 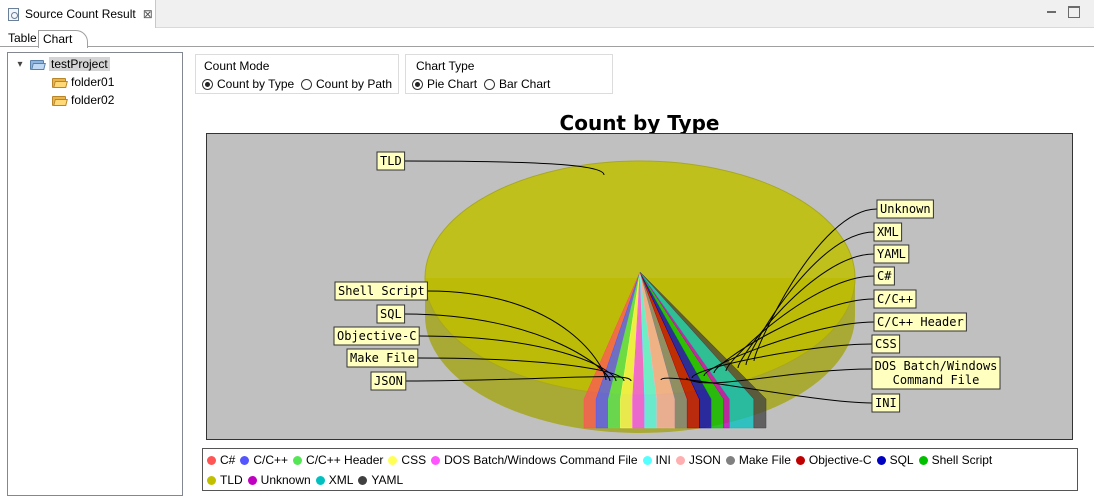 What do you see at coordinates (703, 350) in the screenshot?
I see `pie-slice-yaml` at bounding box center [703, 350].